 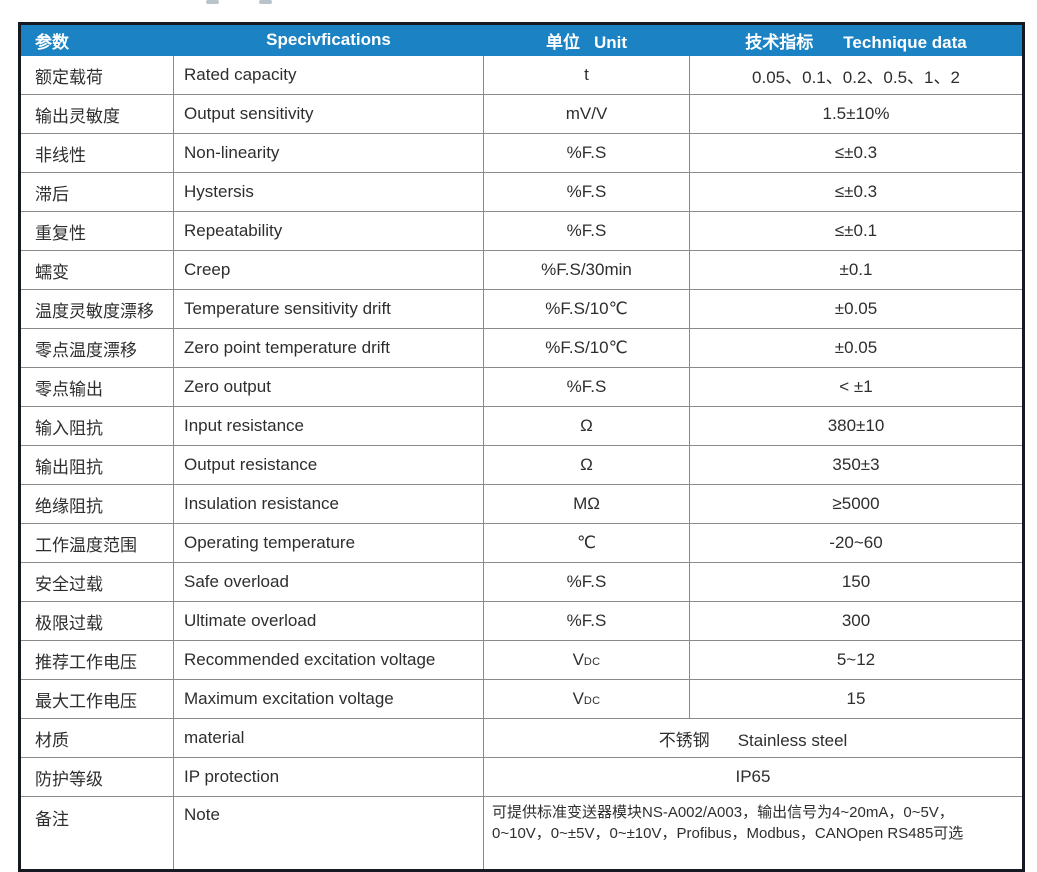 What do you see at coordinates (96, 465) in the screenshot?
I see `param-zh: 输出阻抗` at bounding box center [96, 465].